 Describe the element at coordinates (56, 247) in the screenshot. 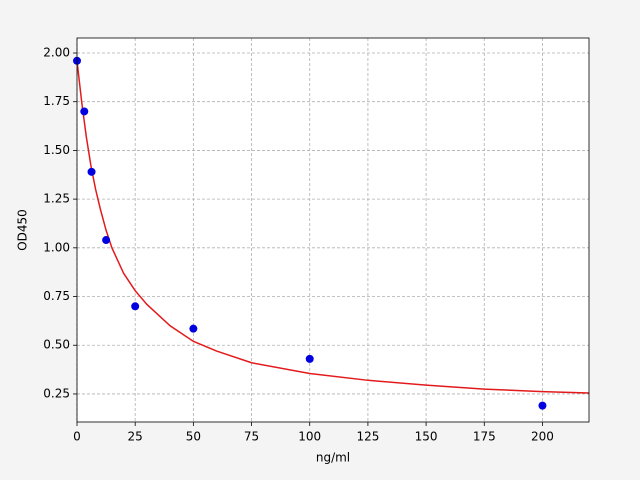

I see `y-tick-label: 1.00` at that location.